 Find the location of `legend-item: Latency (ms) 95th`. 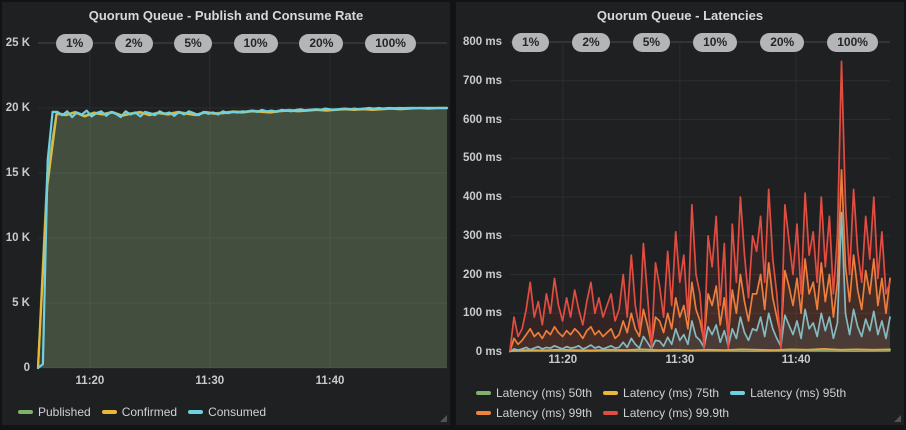

legend-item: Latency (ms) 95th is located at coordinates (788, 393).